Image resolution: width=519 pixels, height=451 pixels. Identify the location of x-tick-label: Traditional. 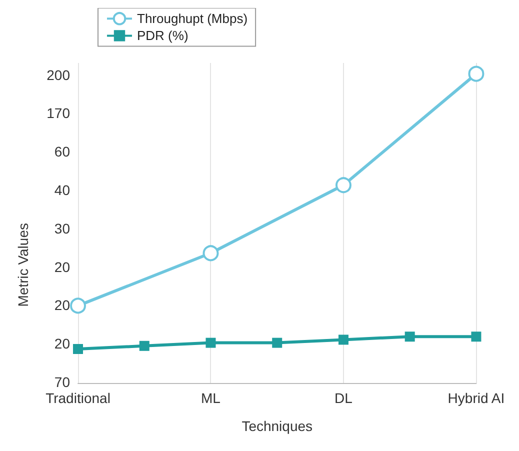
(78, 398).